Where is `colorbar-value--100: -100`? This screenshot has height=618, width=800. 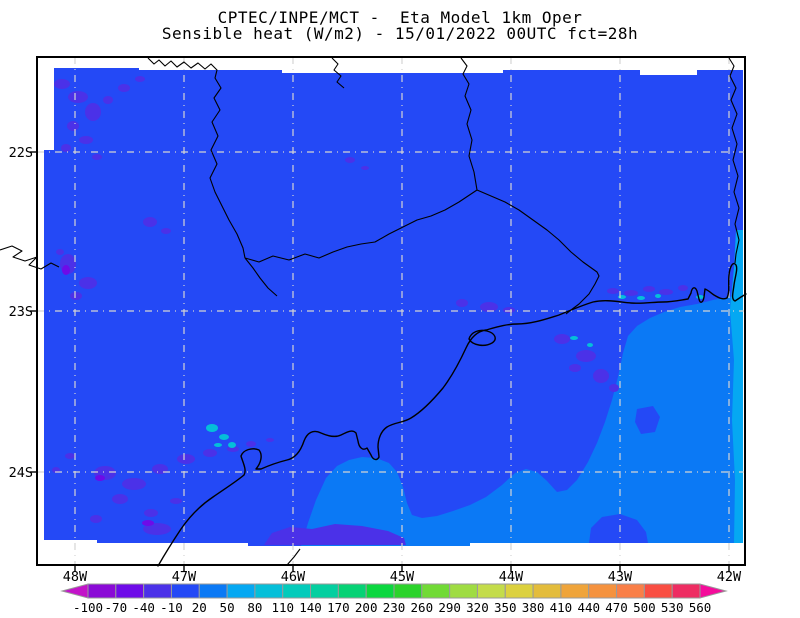 colorbar-value--100: -100 is located at coordinates (88, 607).